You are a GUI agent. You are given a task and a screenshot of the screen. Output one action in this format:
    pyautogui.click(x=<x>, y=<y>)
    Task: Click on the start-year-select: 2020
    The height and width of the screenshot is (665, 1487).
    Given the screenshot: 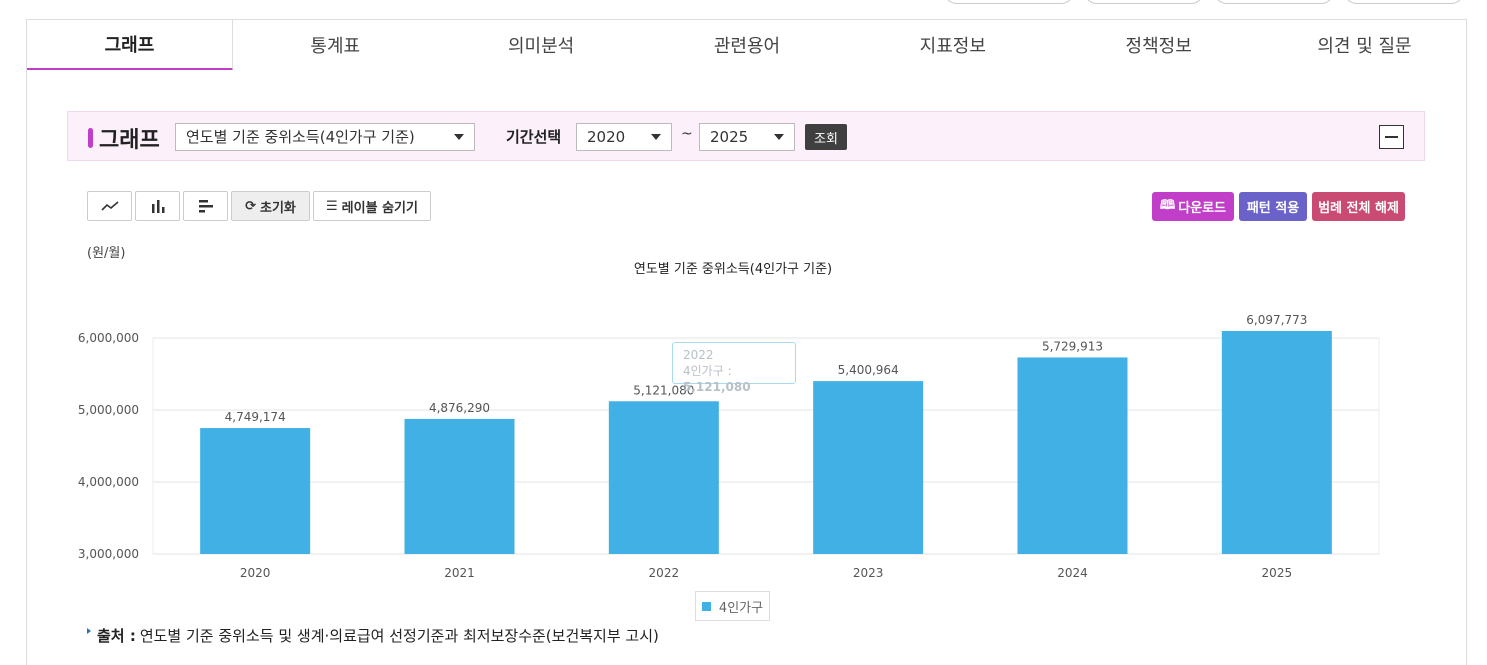 What is the action you would take?
    pyautogui.click(x=624, y=137)
    